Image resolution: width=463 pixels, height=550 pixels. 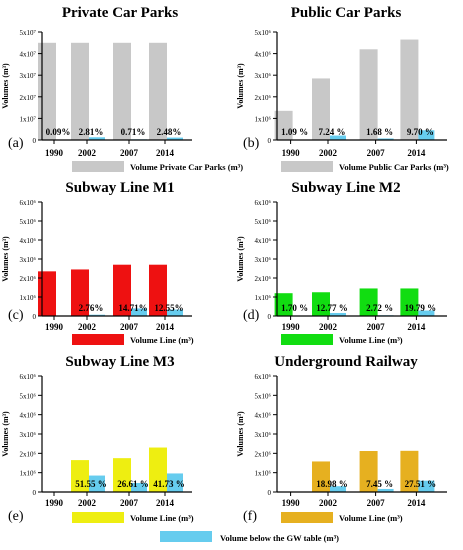 What do you see at coordinates (158, 469) in the screenshot?
I see `bar-m3-2014` at bounding box center [158, 469].